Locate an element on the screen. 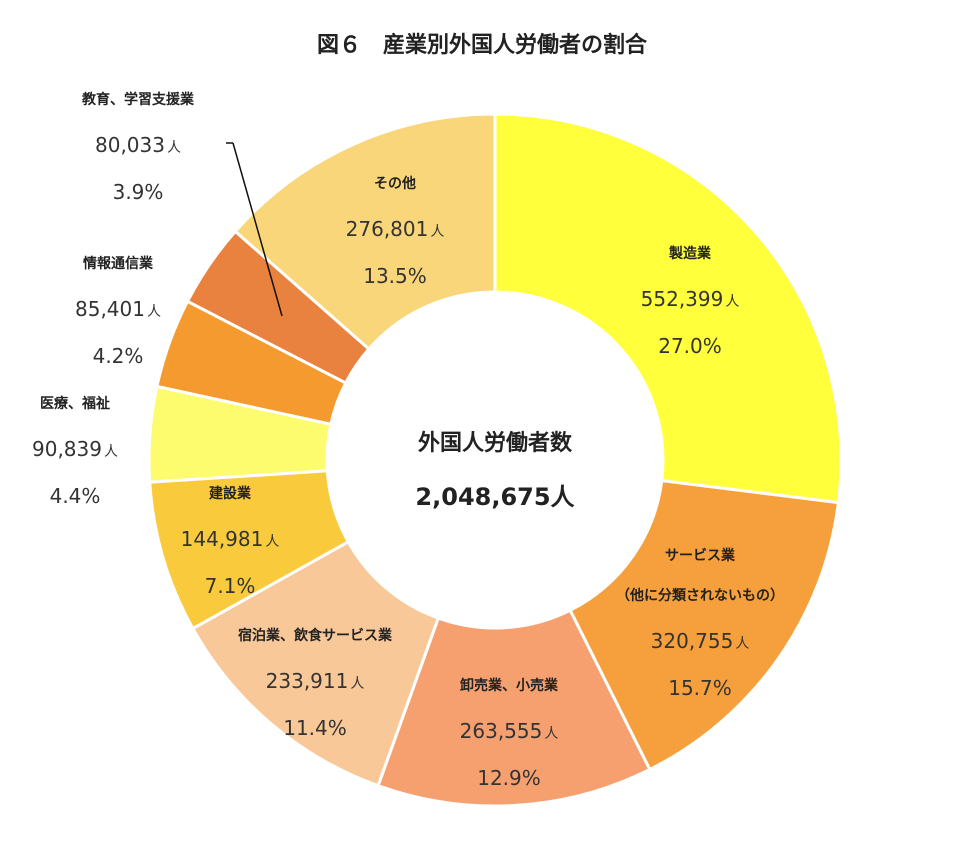 This screenshot has width=965, height=860. slice-label-2: 卸売業、小売業 263,555 人 12.9% is located at coordinates (509, 733).